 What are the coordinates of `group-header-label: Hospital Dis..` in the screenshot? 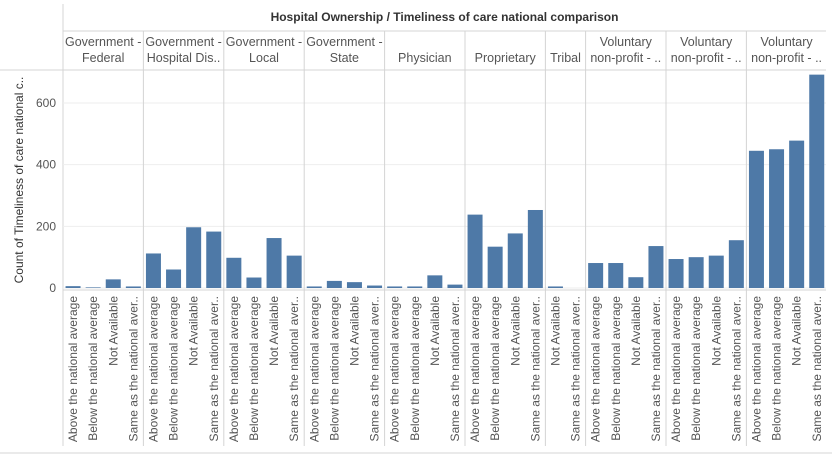 It's located at (184, 58).